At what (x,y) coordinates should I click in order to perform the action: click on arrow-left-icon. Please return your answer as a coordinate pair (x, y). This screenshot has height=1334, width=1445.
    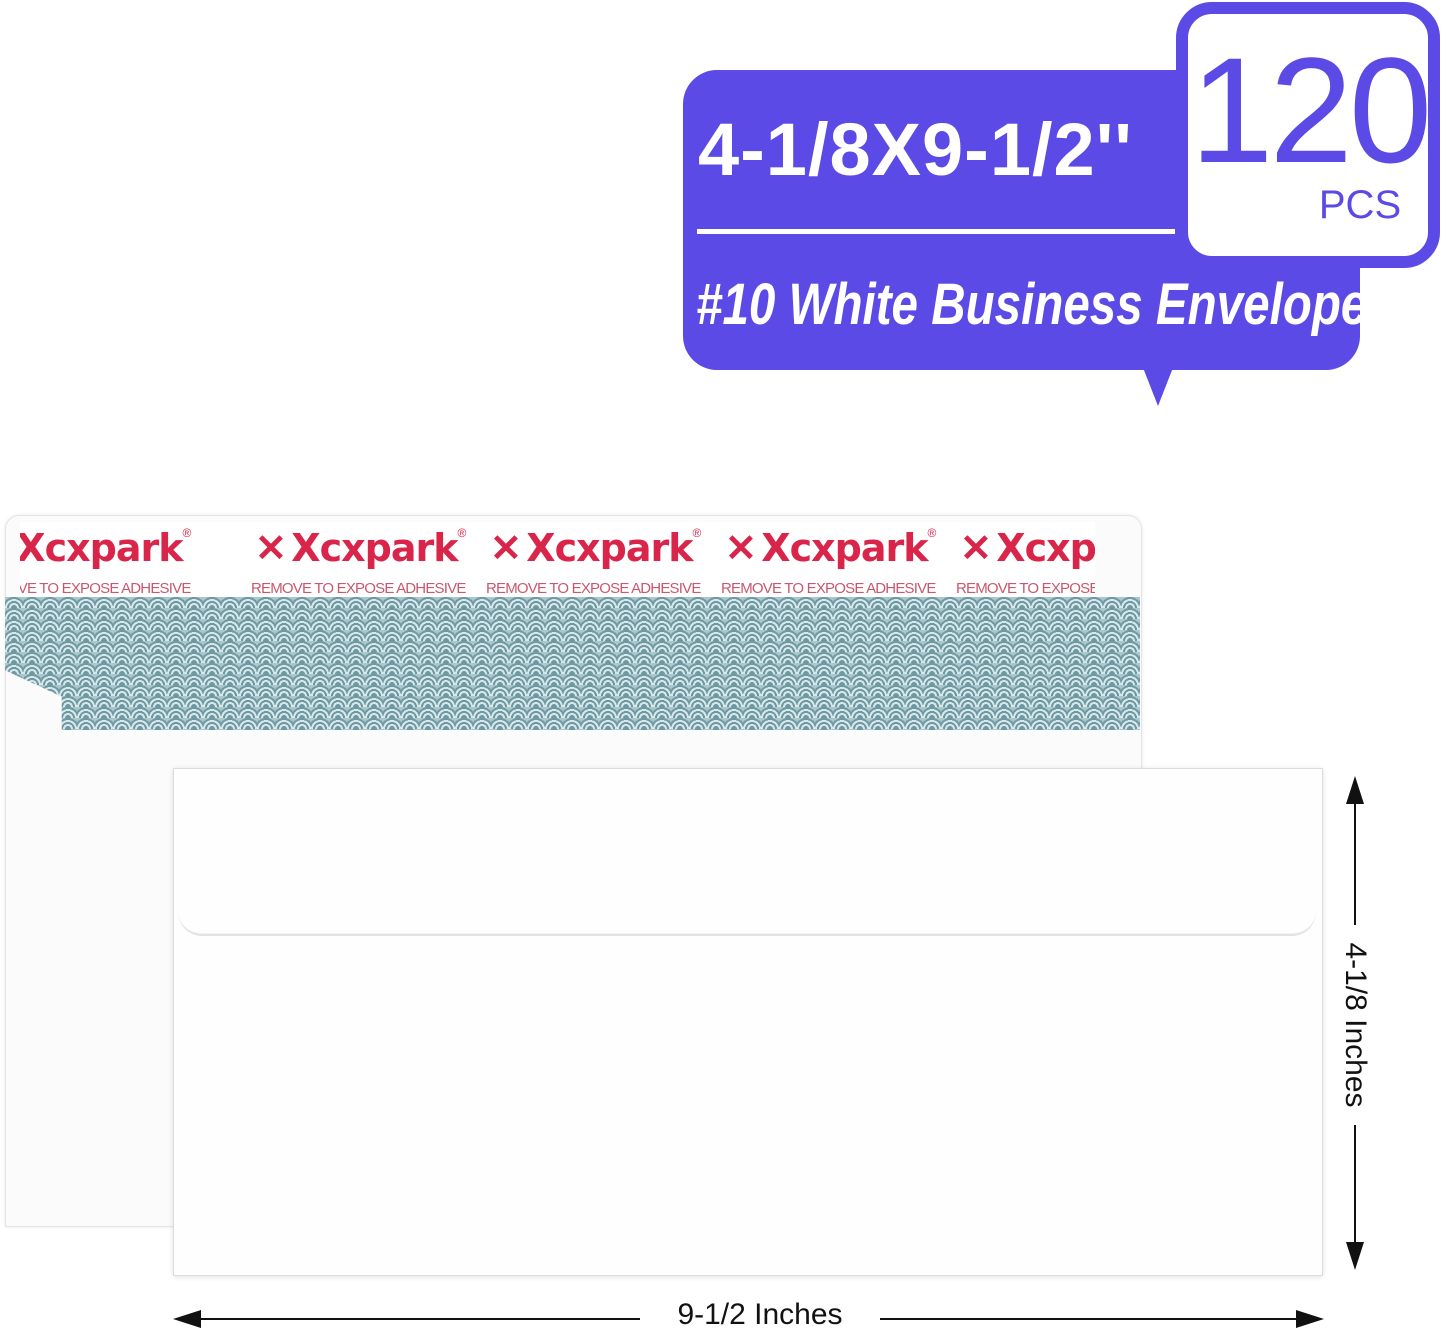
    Looking at the image, I should click on (187, 1319).